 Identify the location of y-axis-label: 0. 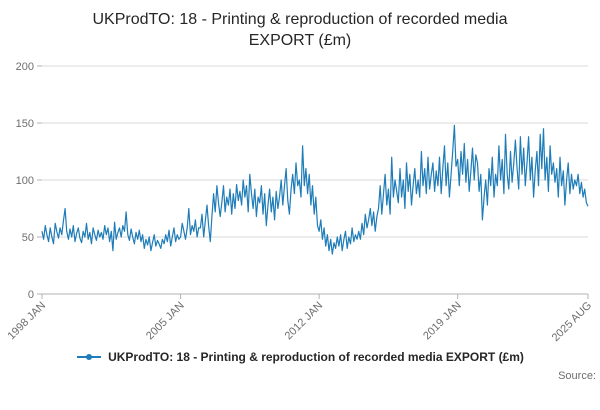
(31, 295).